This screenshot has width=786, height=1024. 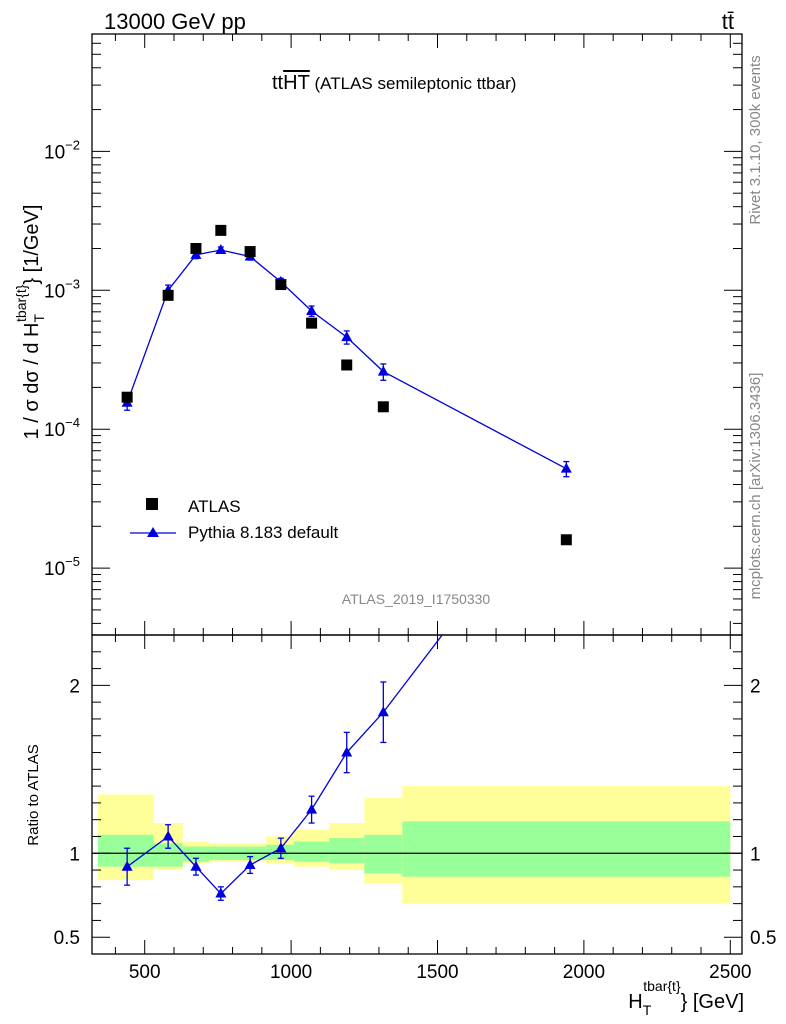 What do you see at coordinates (755, 486) in the screenshot?
I see `mcplots-label: mcplots.cern.ch [arXiv:1306.3436]` at bounding box center [755, 486].